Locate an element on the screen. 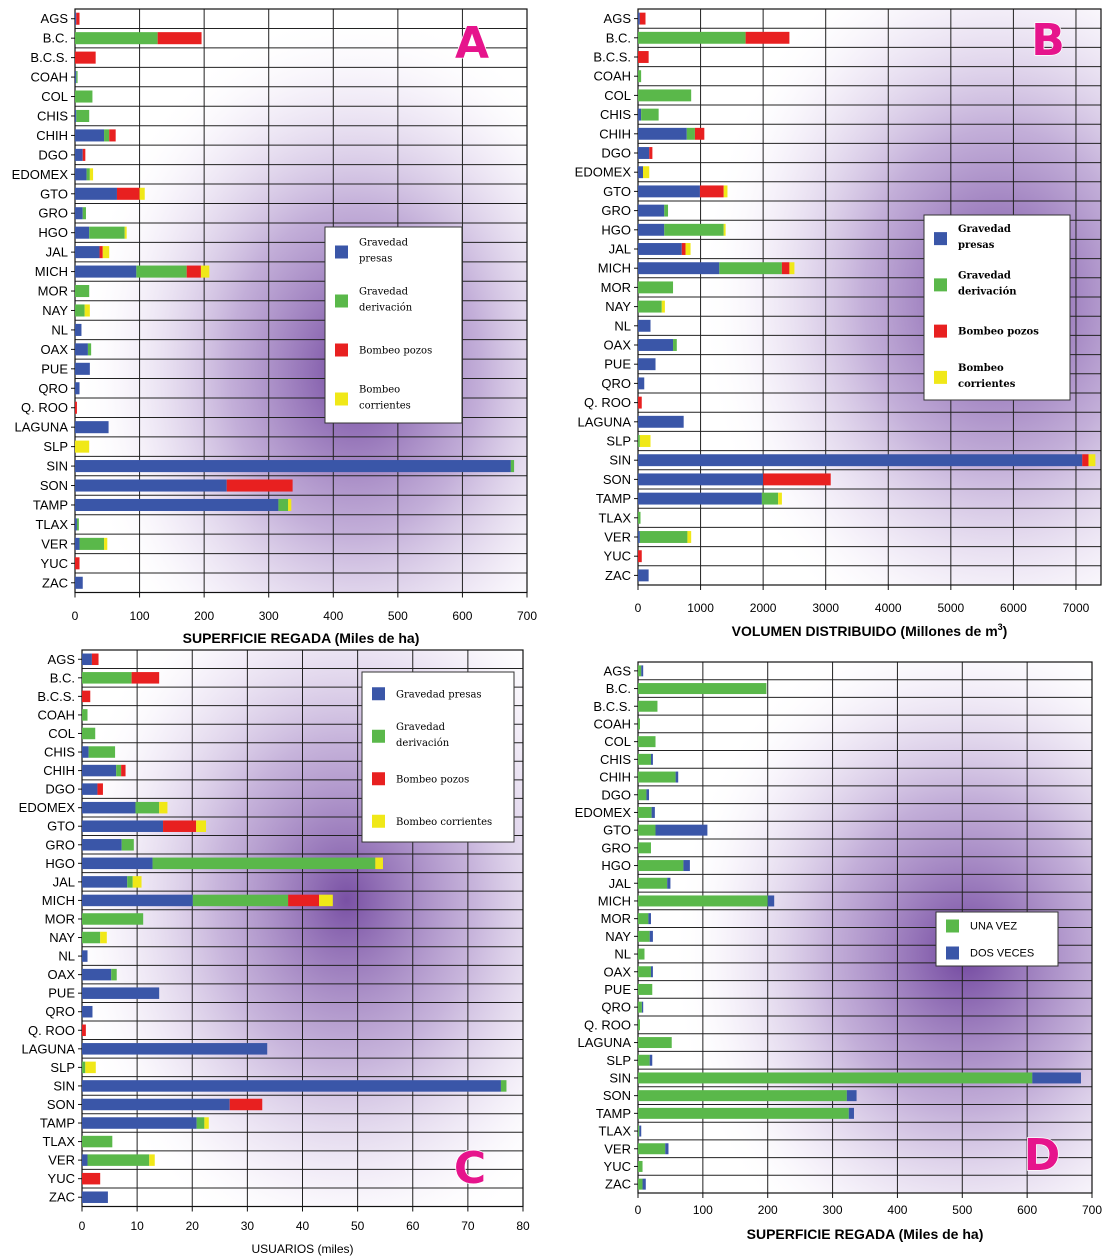  legend-label: Bombeo pozos is located at coordinates (998, 332).